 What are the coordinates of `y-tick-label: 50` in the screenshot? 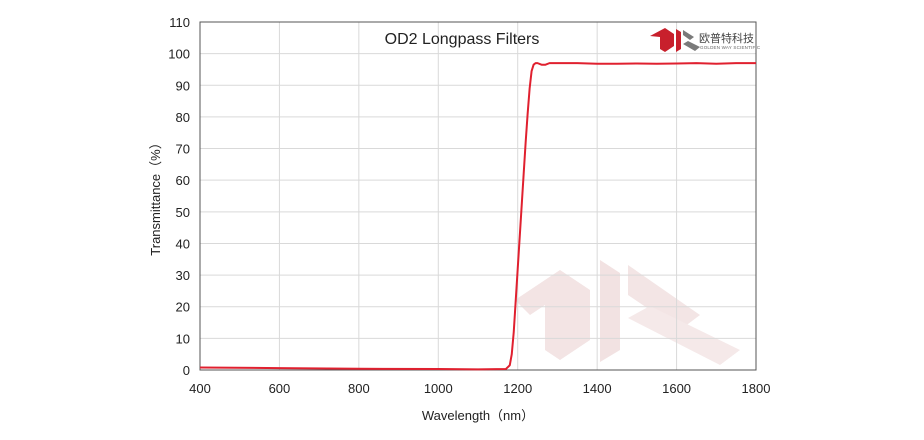 It's located at (183, 212).